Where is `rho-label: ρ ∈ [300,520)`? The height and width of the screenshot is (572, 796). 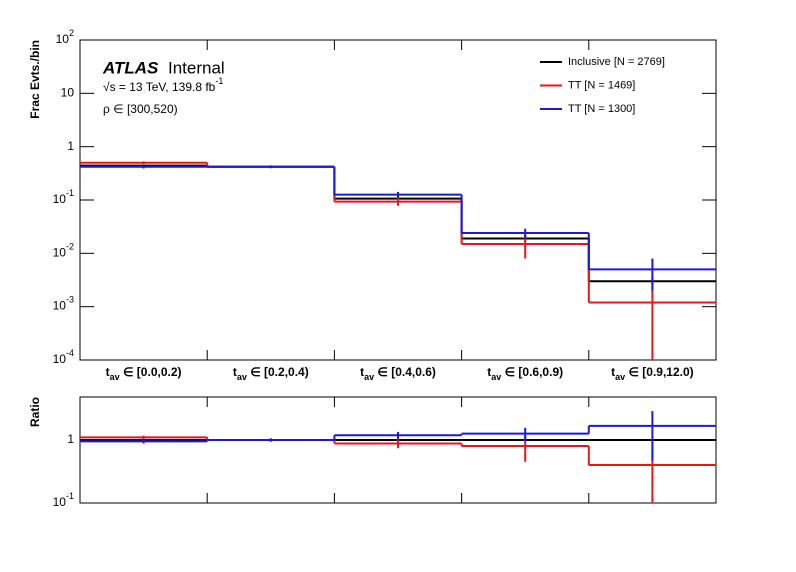
rho-label: ρ ∈ [300,520) is located at coordinates (140, 109).